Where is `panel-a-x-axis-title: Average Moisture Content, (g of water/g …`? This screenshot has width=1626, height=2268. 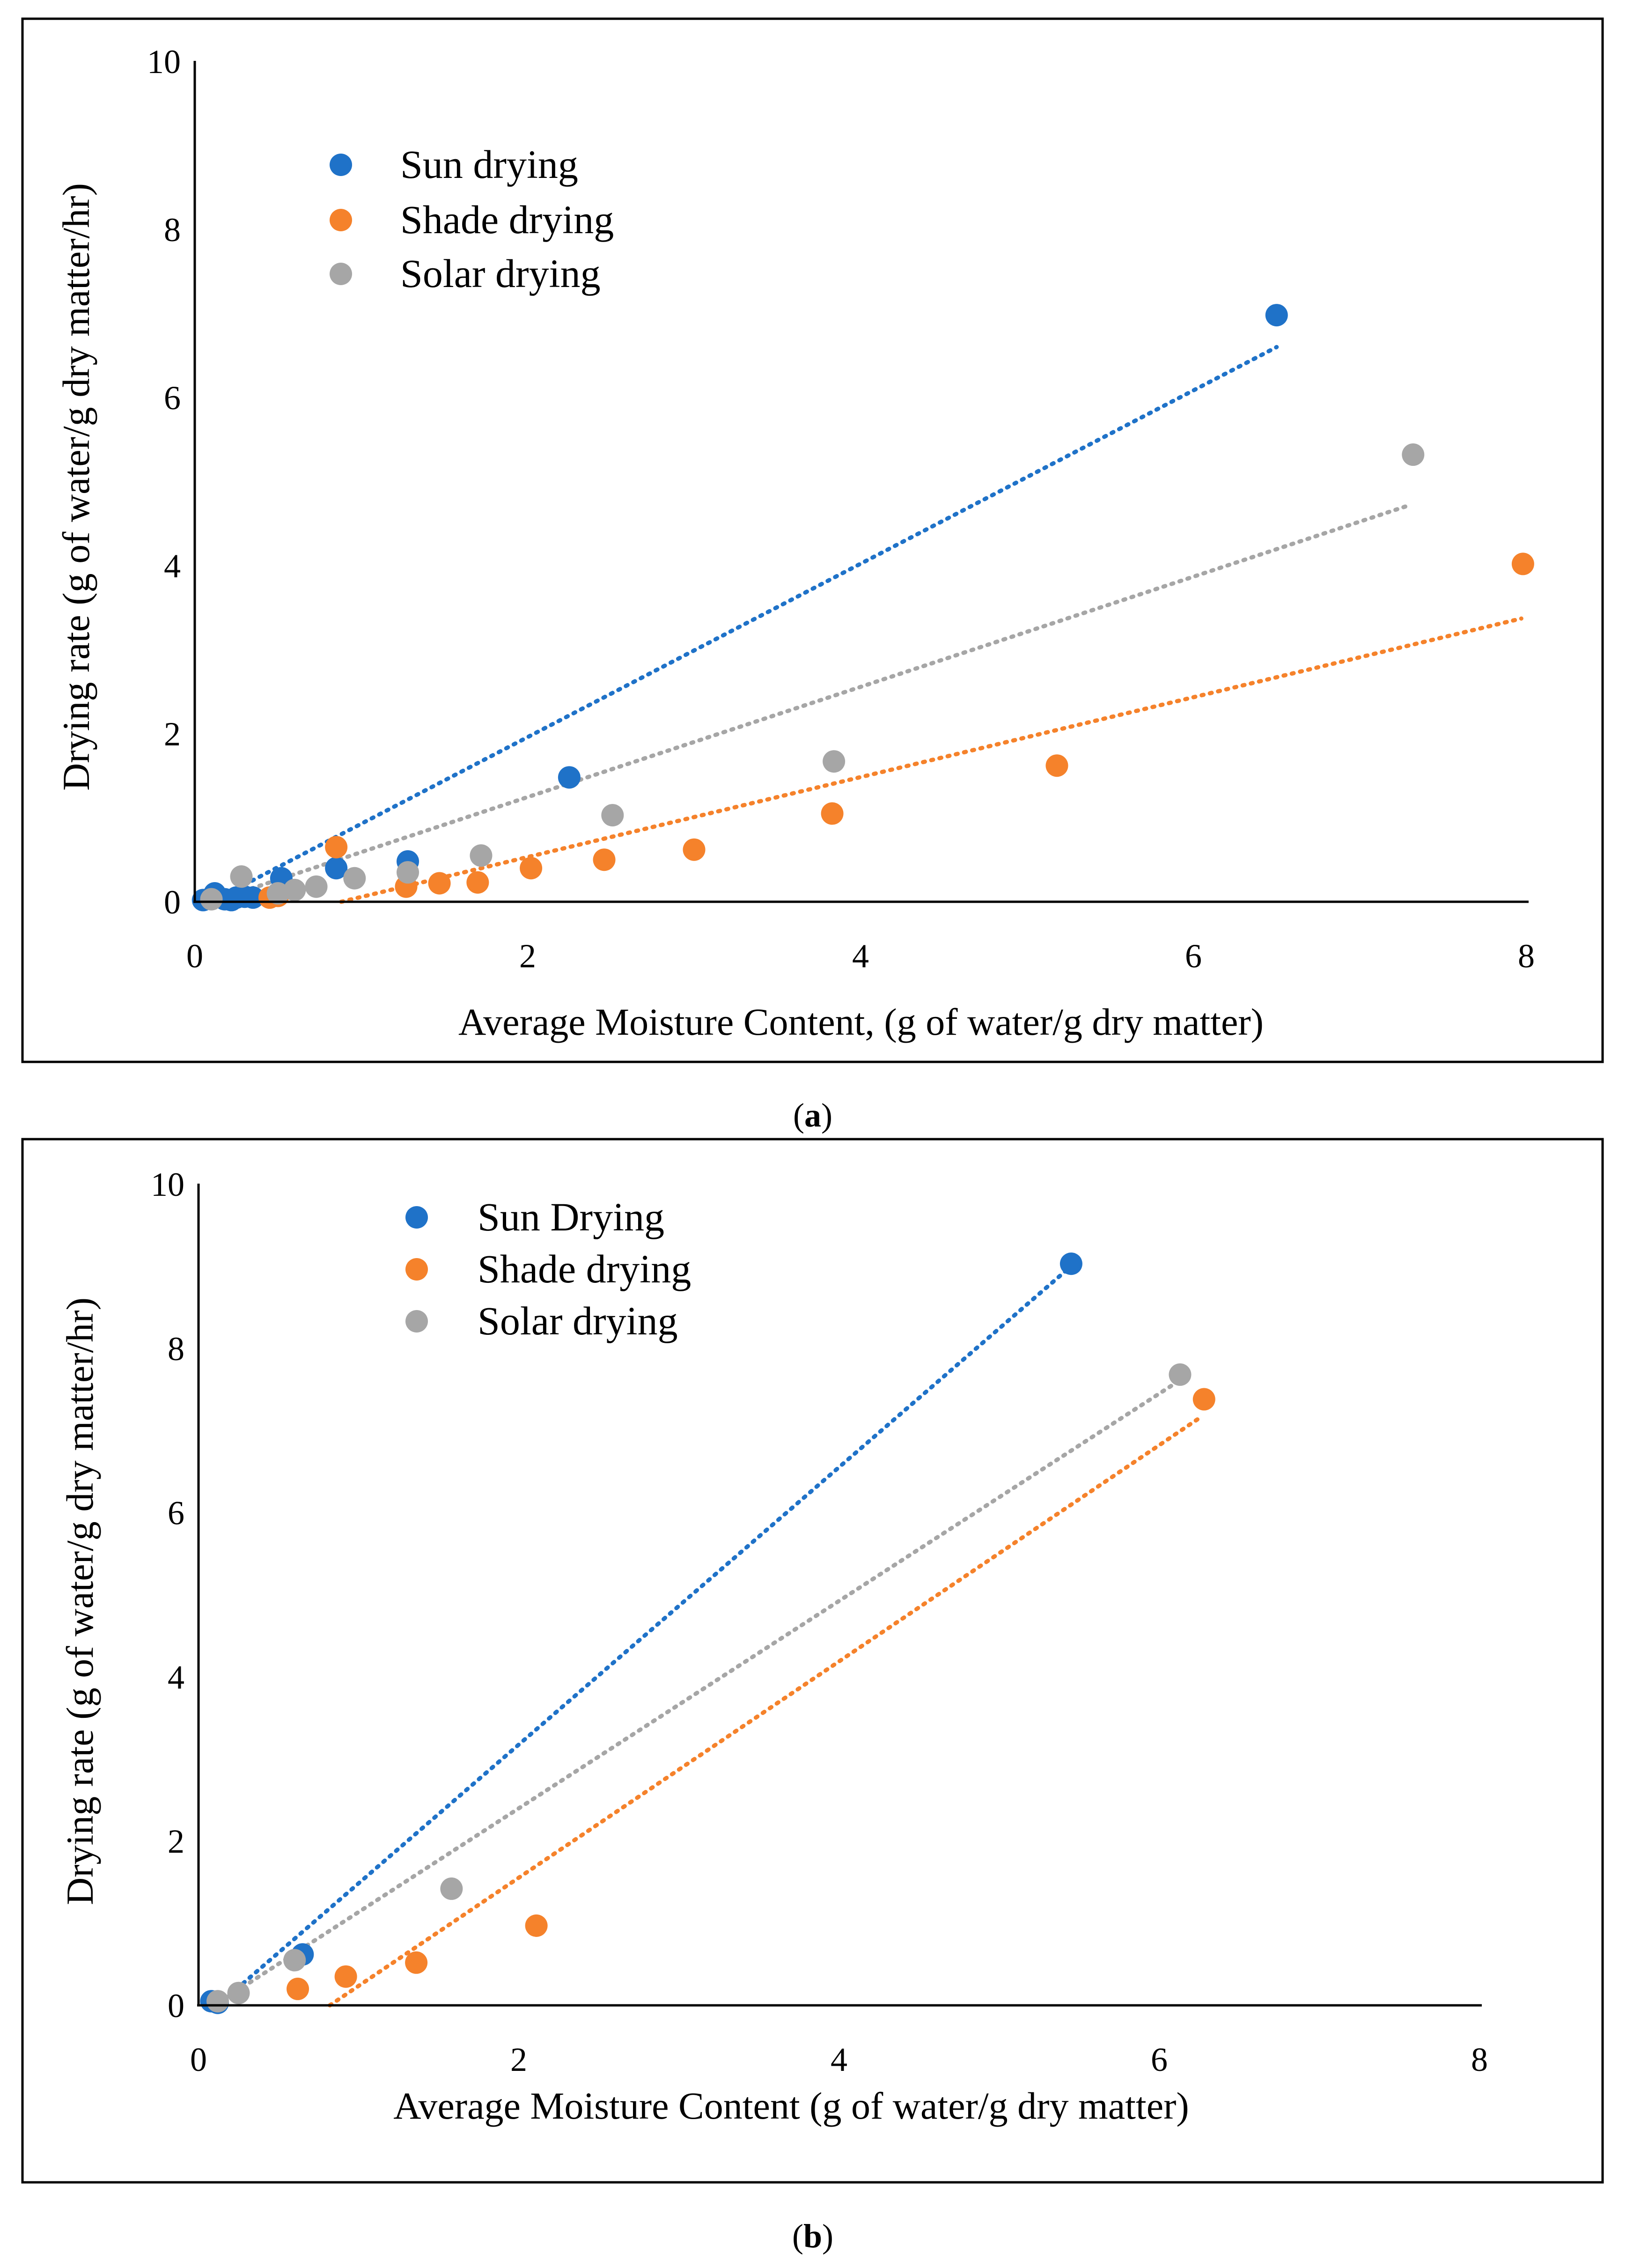 panel-a-x-axis-title: Average Moisture Content, (g of water/g … is located at coordinates (861, 1022).